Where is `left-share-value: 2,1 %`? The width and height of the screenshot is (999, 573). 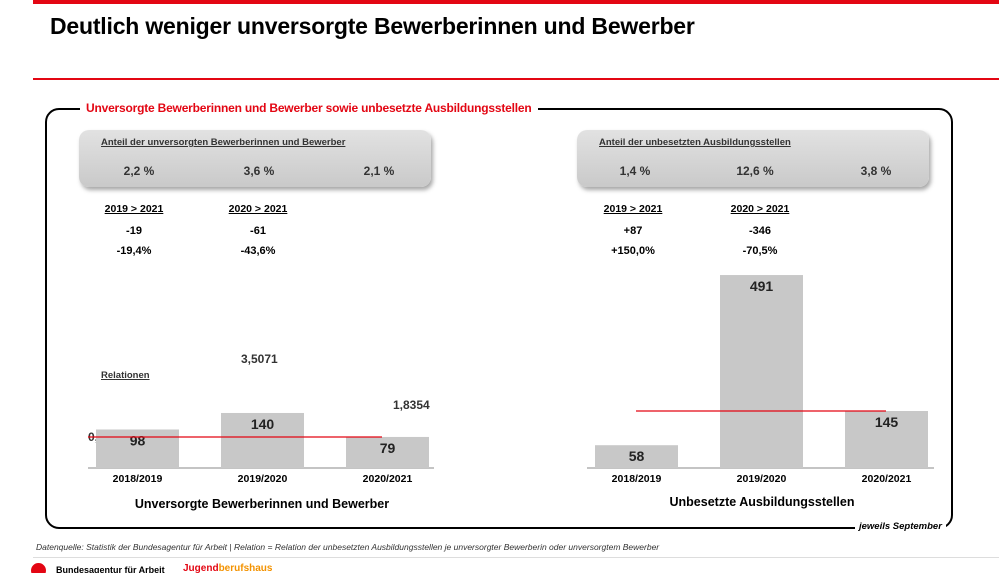
left-share-value: 2,1 % is located at coordinates (379, 171).